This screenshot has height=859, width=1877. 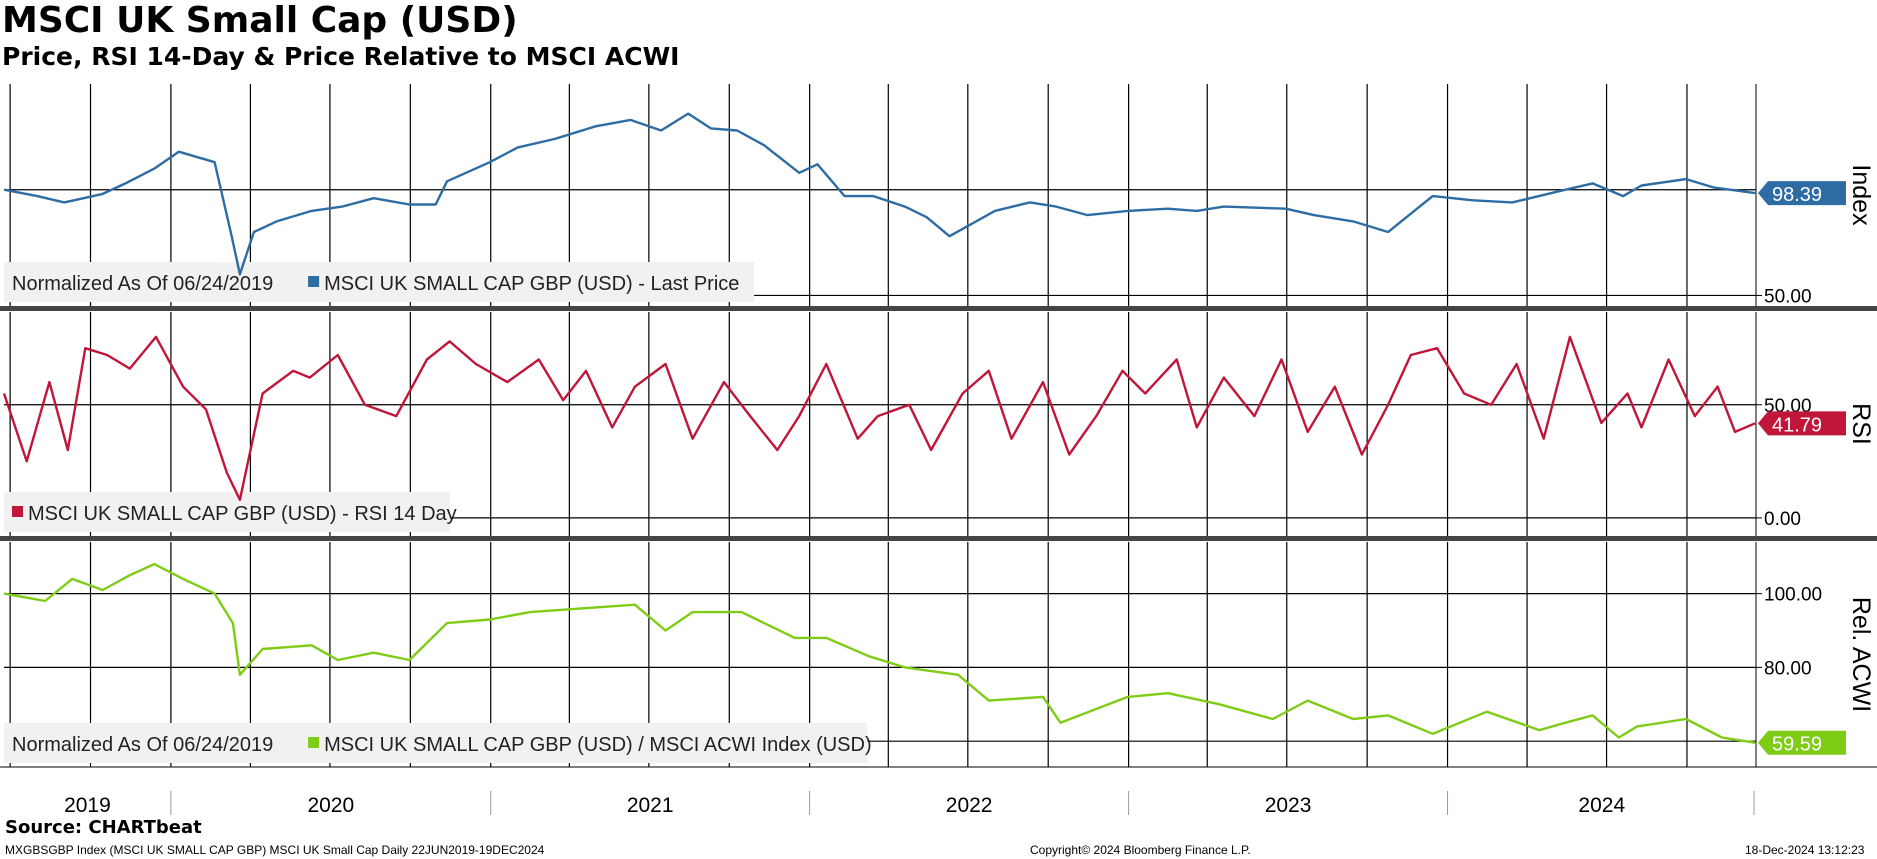 What do you see at coordinates (330, 805) in the screenshot?
I see `x-year-label: 2020` at bounding box center [330, 805].